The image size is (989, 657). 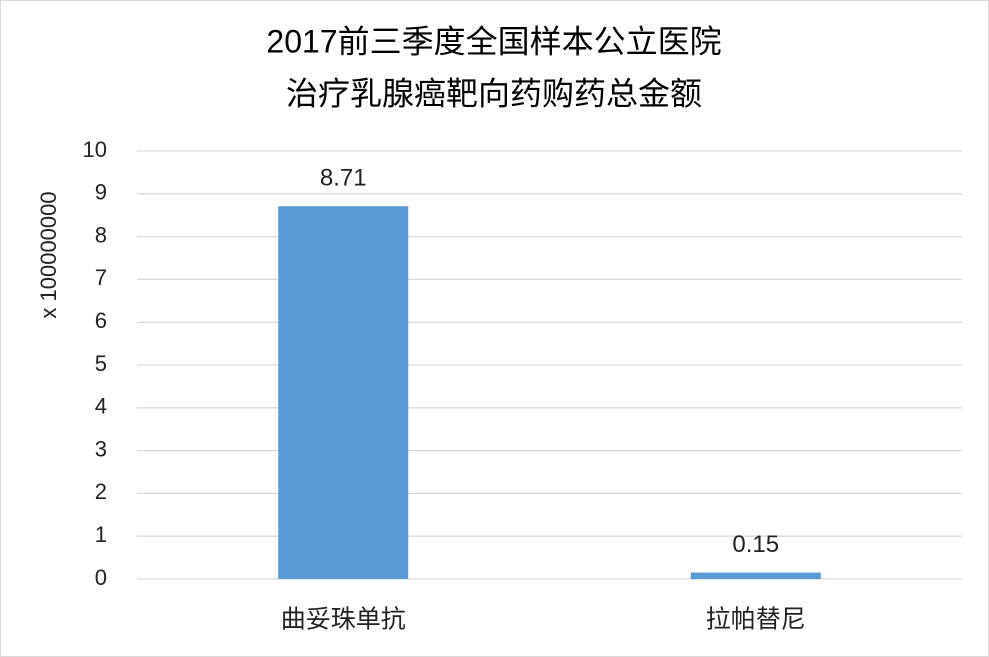 I want to click on x-tick-label: 曲妥珠单抗, so click(x=343, y=620).